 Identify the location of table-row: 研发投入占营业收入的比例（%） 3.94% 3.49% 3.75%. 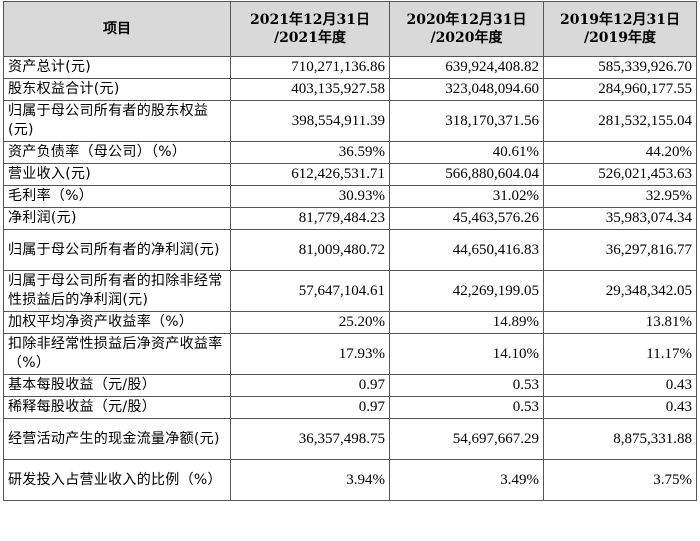
(350, 480).